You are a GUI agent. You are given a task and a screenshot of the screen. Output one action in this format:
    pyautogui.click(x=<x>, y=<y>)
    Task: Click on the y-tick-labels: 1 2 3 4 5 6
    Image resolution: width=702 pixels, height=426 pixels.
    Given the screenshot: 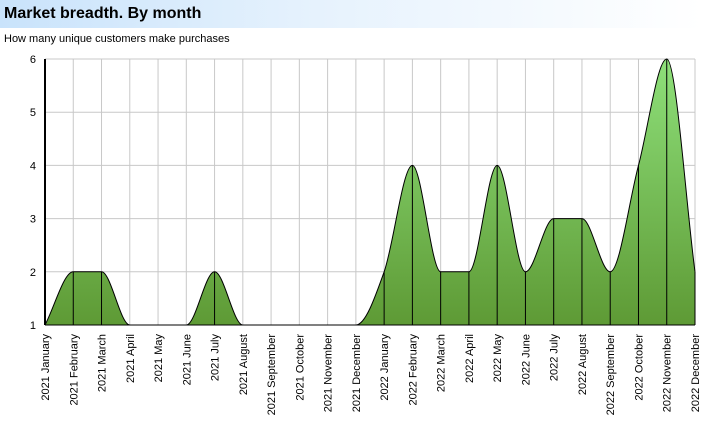 What is the action you would take?
    pyautogui.click(x=33, y=193)
    